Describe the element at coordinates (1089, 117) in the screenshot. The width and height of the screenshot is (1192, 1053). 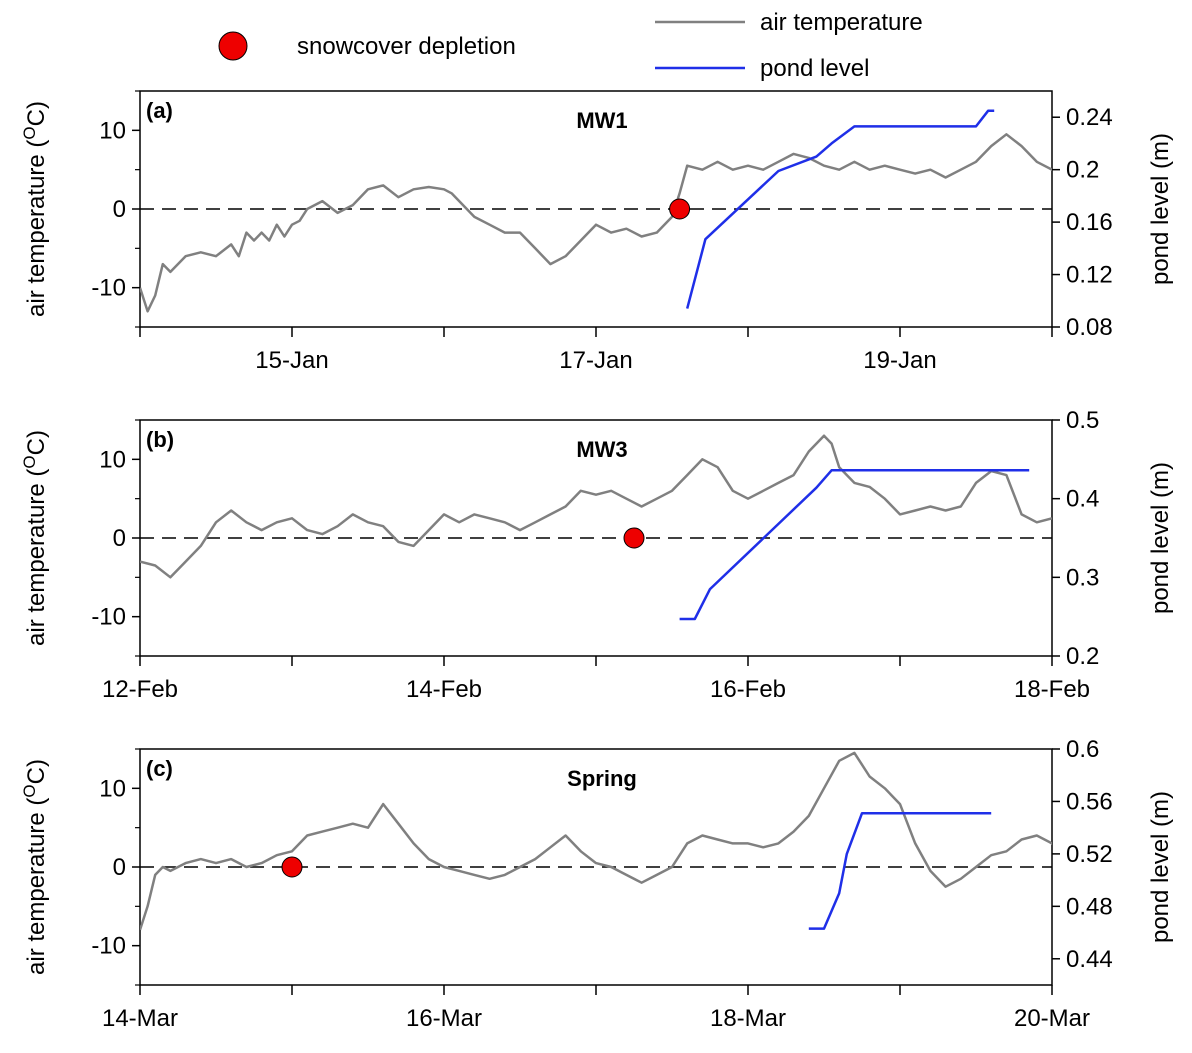
I see `y-right-tick-label: 0.24` at that location.